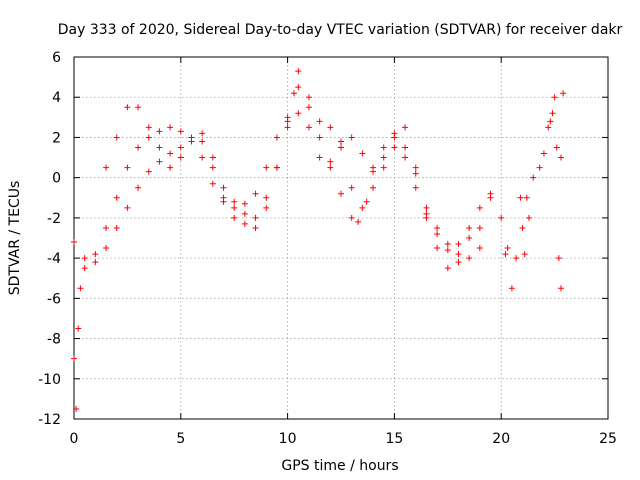 This screenshot has width=640, height=480. I want to click on y-axis-title: SDTVAR / TECUs, so click(15, 238).